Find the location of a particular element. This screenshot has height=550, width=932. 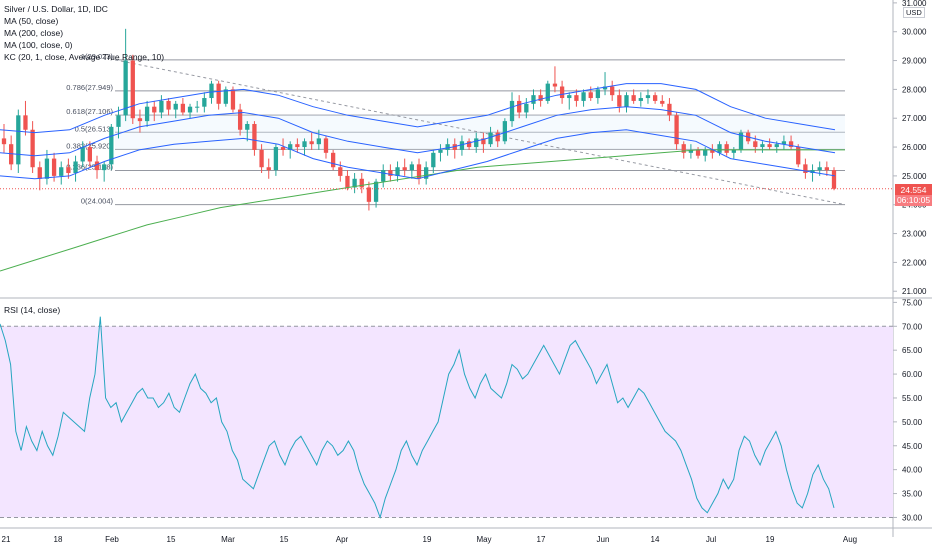

time-axis-label: 21 is located at coordinates (6, 539).